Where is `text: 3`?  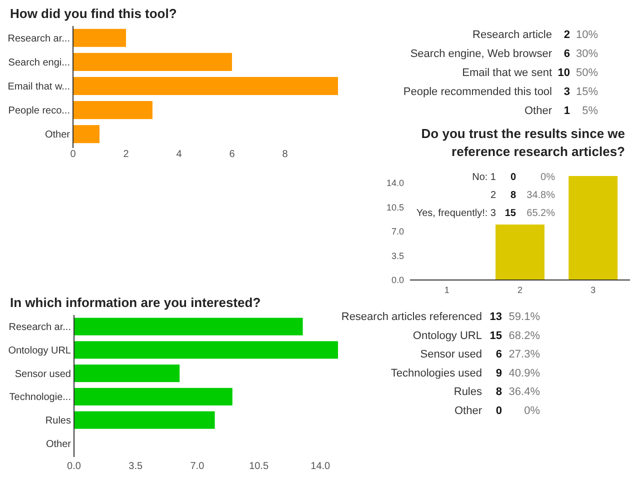 text: 3 is located at coordinates (567, 92).